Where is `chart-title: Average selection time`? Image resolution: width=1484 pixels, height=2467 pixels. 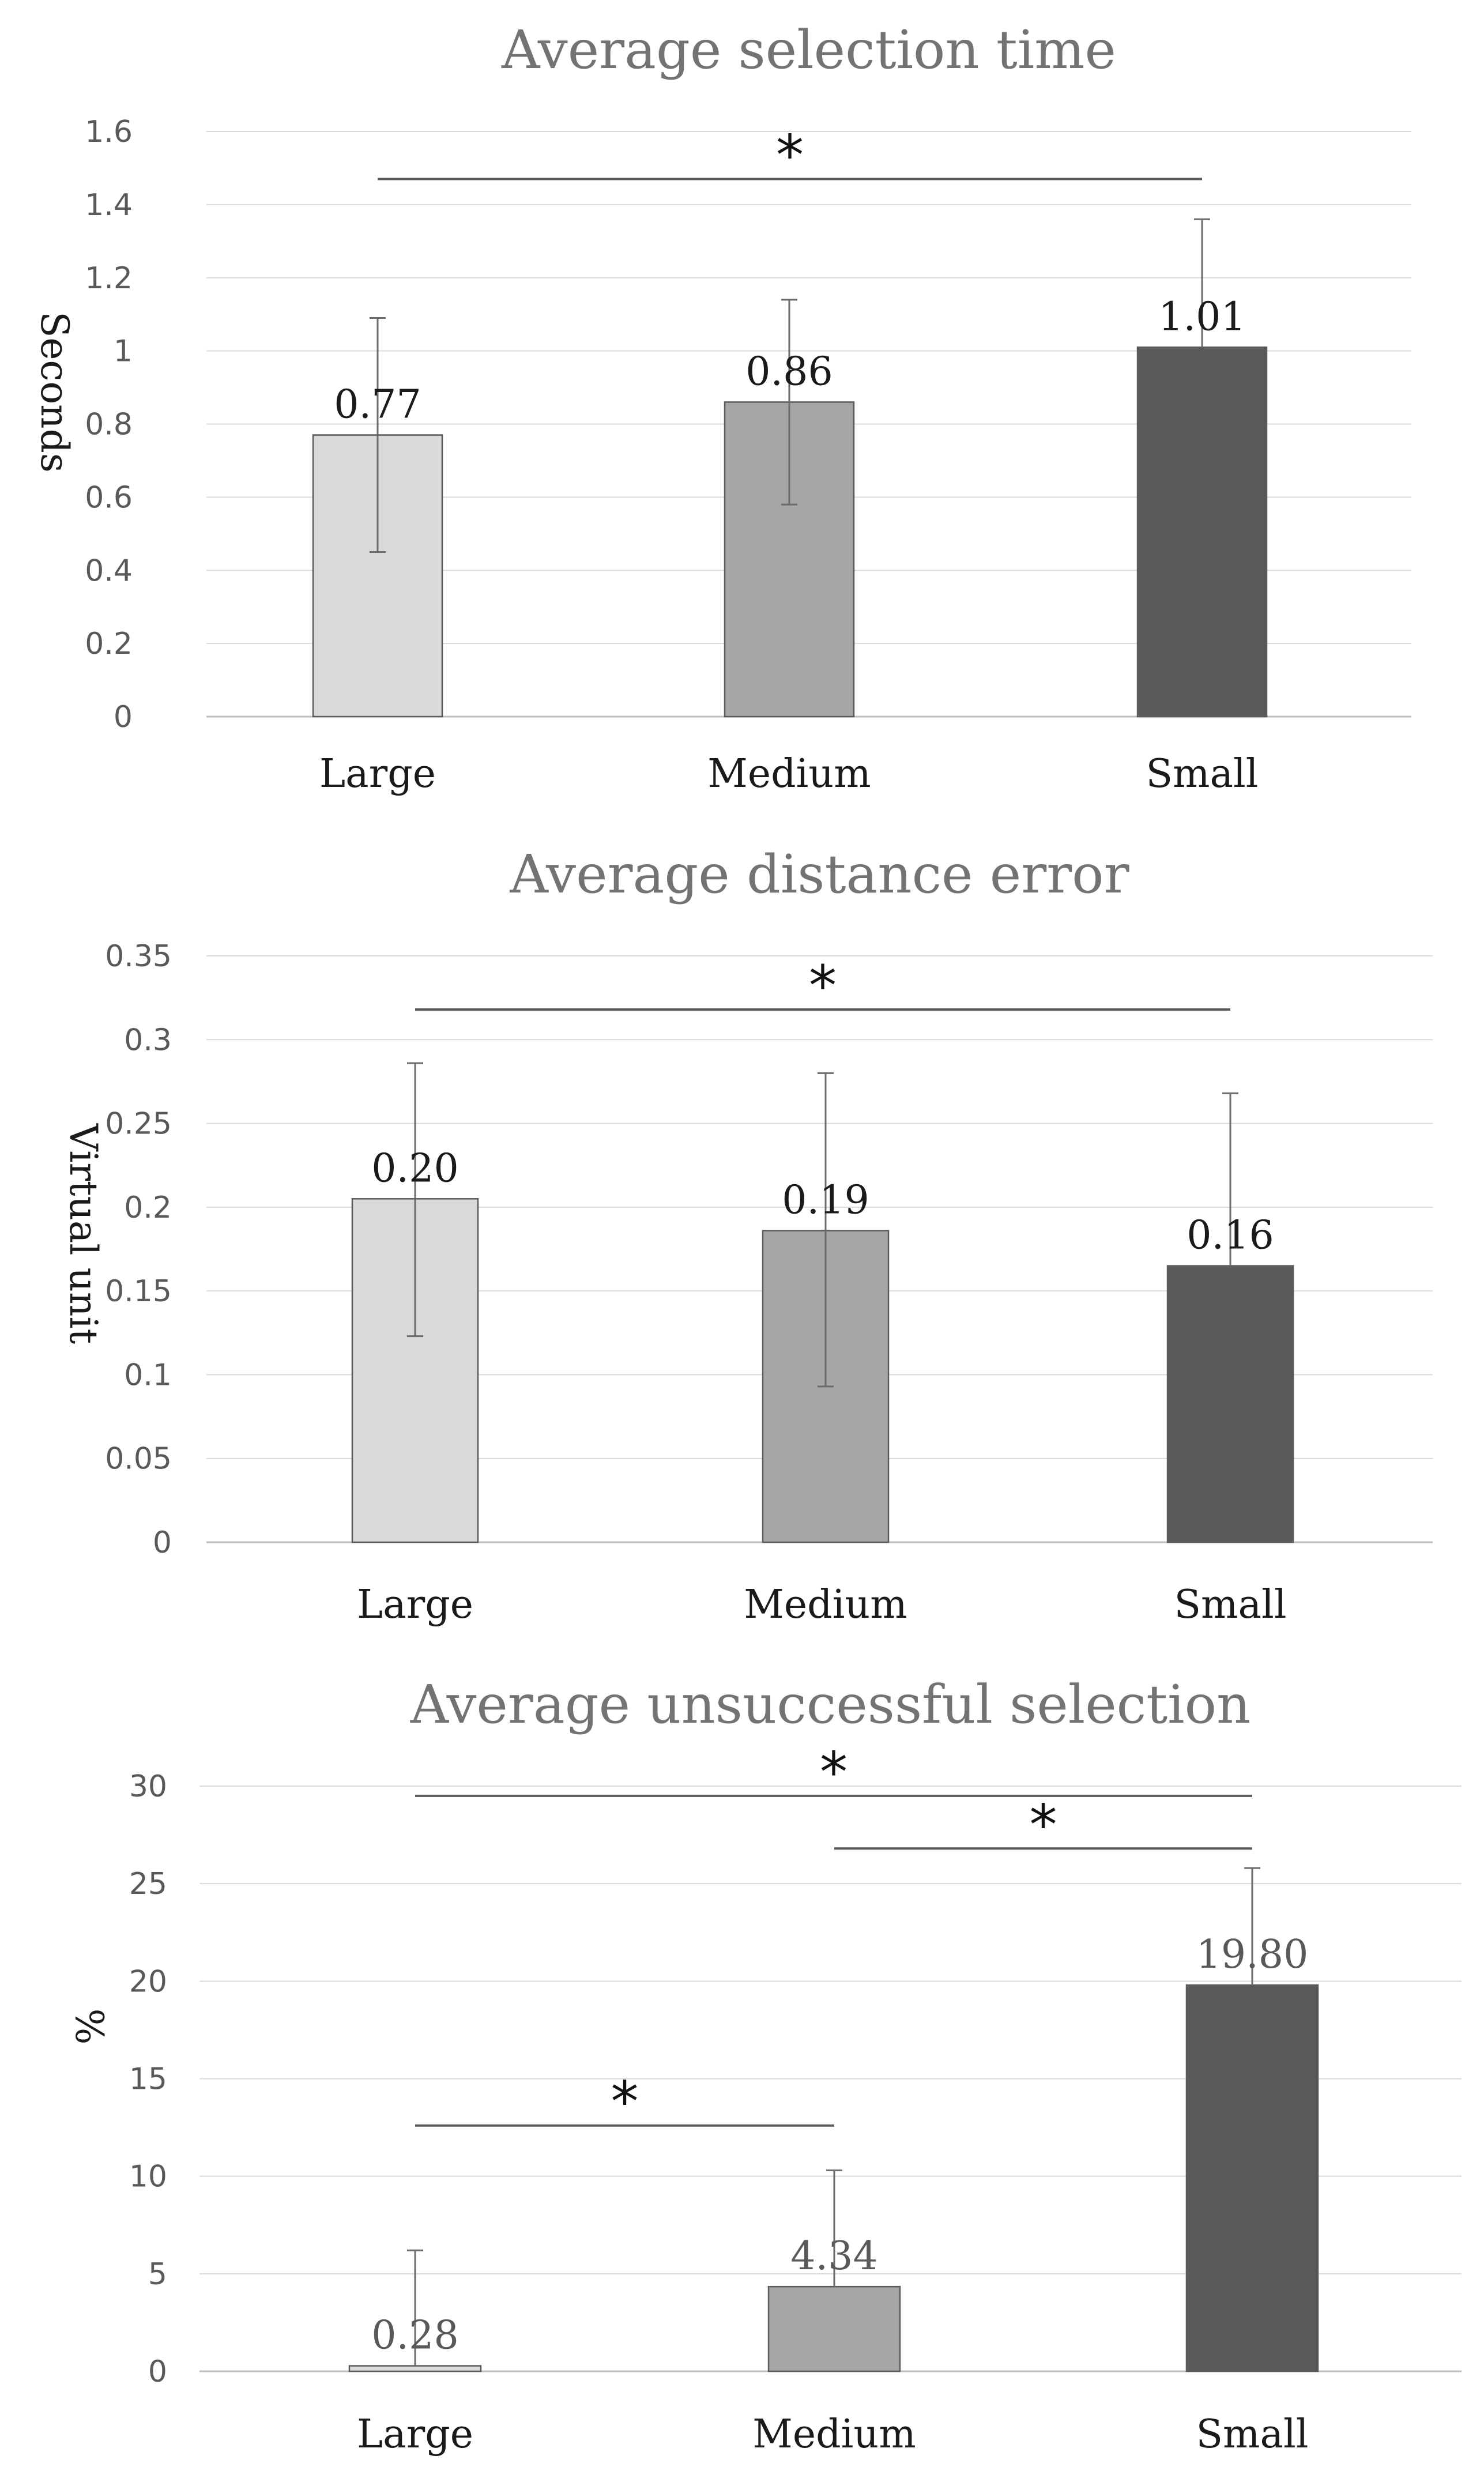
chart-title: Average selection time is located at coordinates (808, 50).